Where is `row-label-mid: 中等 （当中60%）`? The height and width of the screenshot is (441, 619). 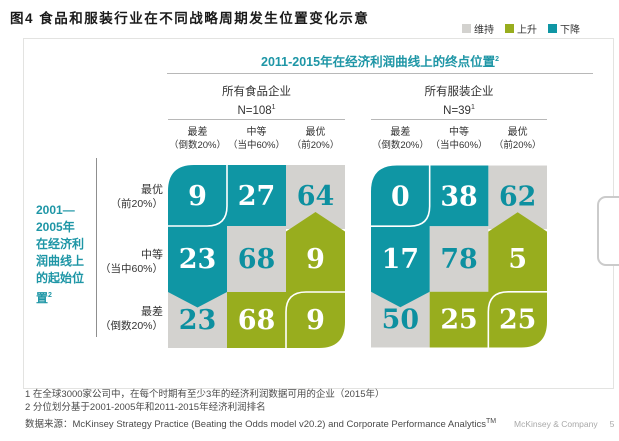
row-label-mid: 中等 （当中60%） is located at coordinates (131, 262).